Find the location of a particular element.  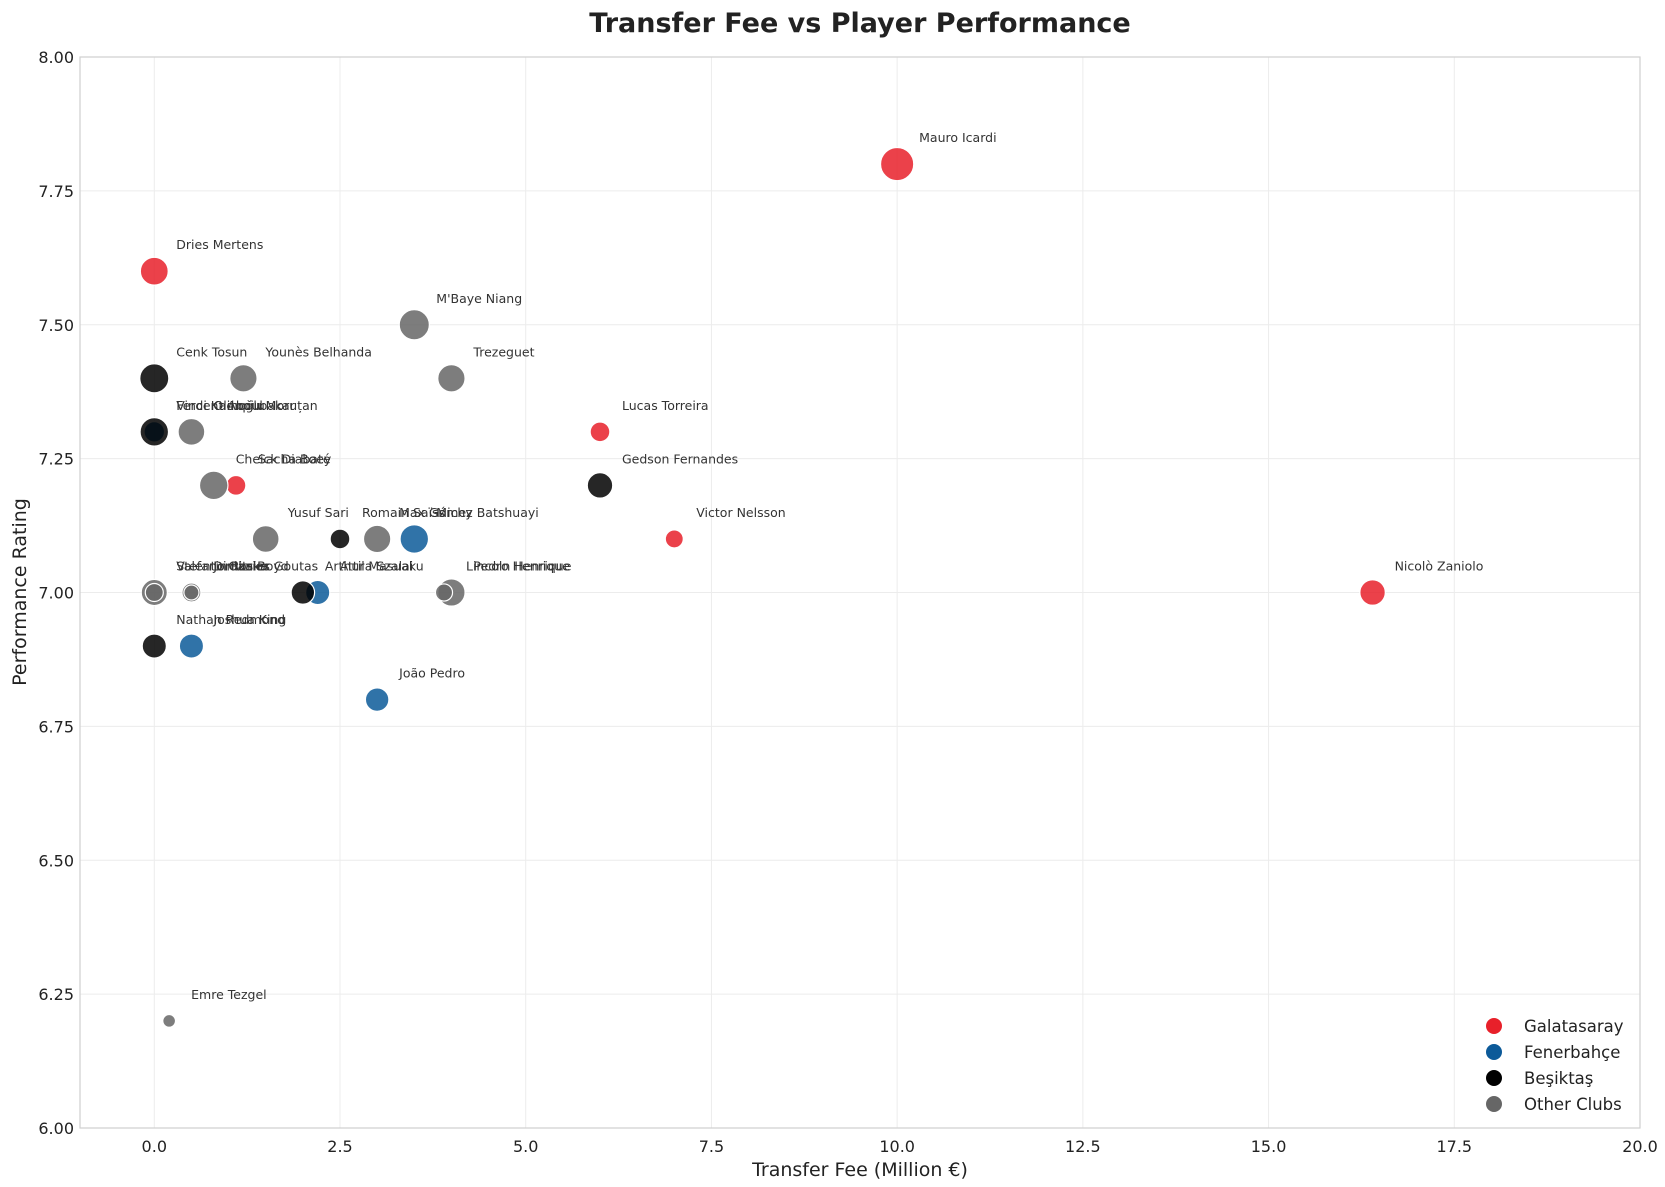

x-tick-label: 10.0 is located at coordinates (897, 1146).